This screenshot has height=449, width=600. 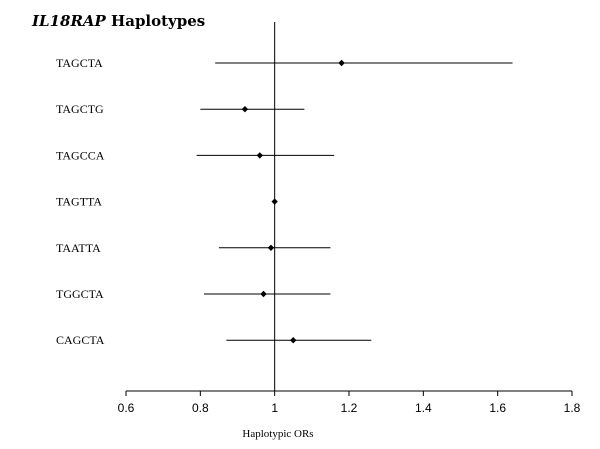 What do you see at coordinates (80, 294) in the screenshot?
I see `row-label: TGGCTA` at bounding box center [80, 294].